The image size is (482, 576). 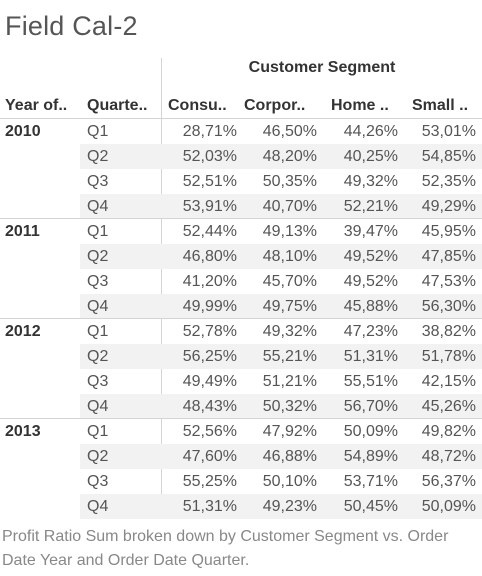 I want to click on row-header-quarter: Quarte.., so click(x=117, y=105).